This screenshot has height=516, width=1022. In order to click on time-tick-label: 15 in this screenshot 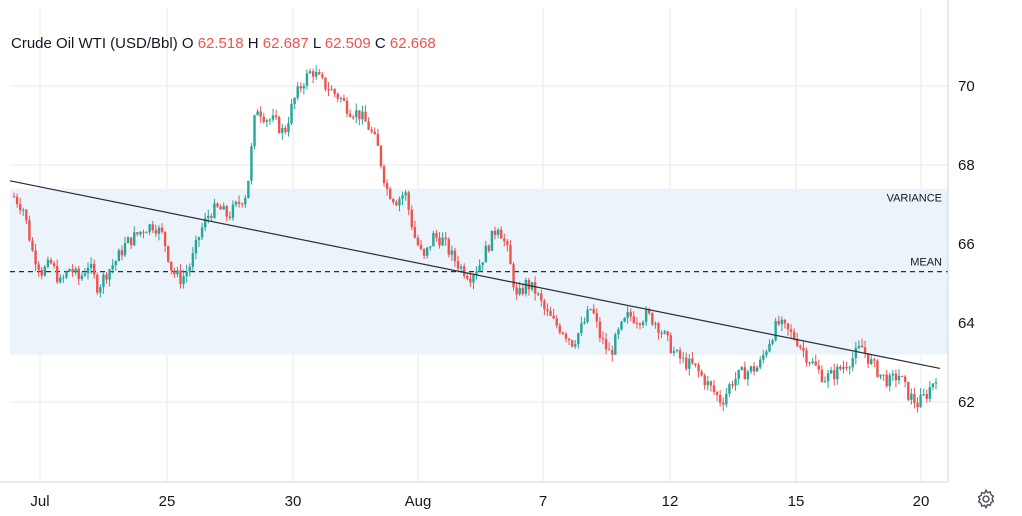, I will do `click(796, 501)`.